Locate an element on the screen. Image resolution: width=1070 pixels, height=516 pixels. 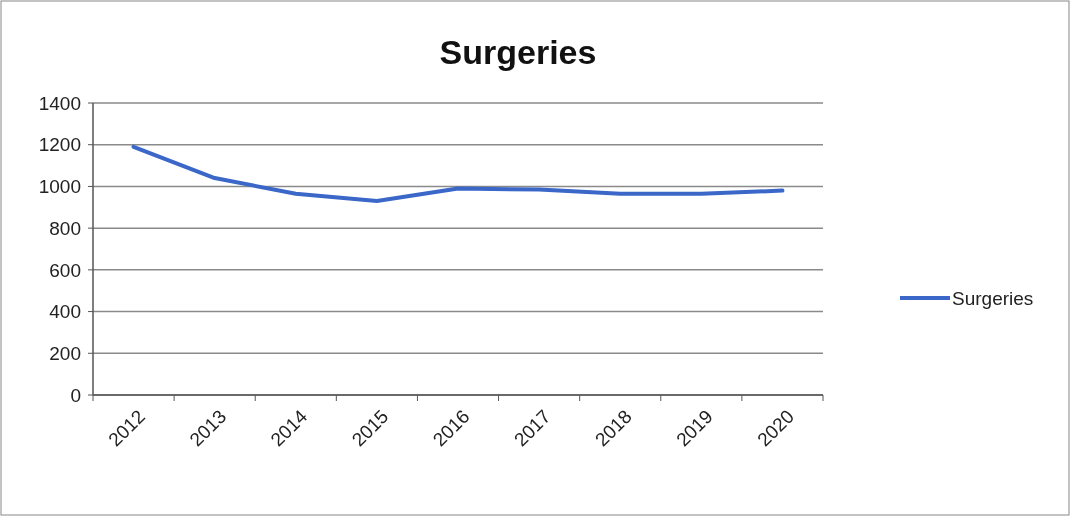
y-tick-label: 1400 is located at coordinates (59, 103).